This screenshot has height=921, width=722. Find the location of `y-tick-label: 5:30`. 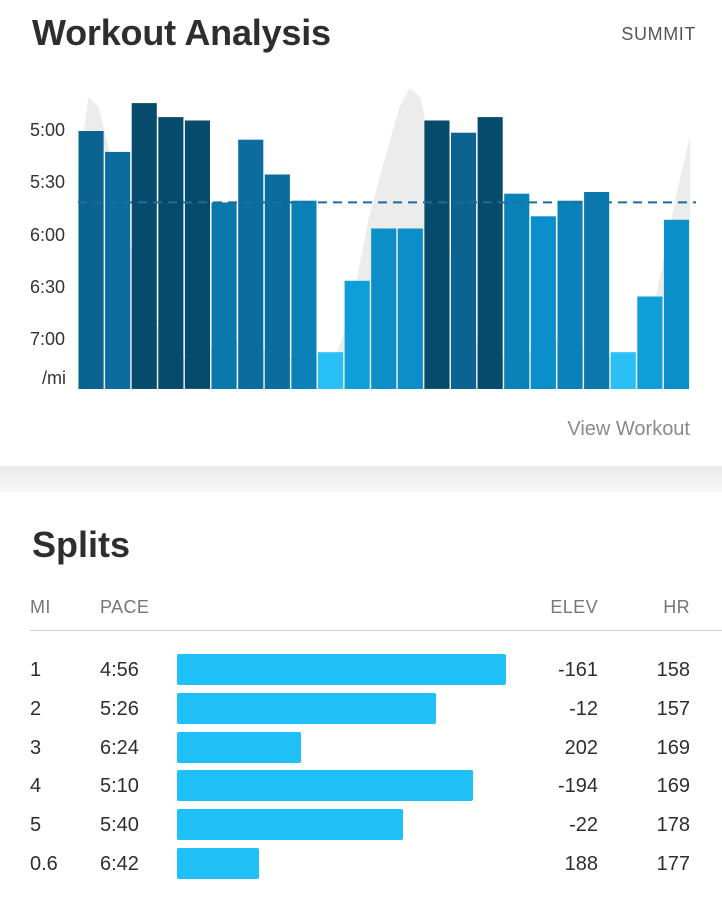

y-tick-label: 5:30 is located at coordinates (48, 182).